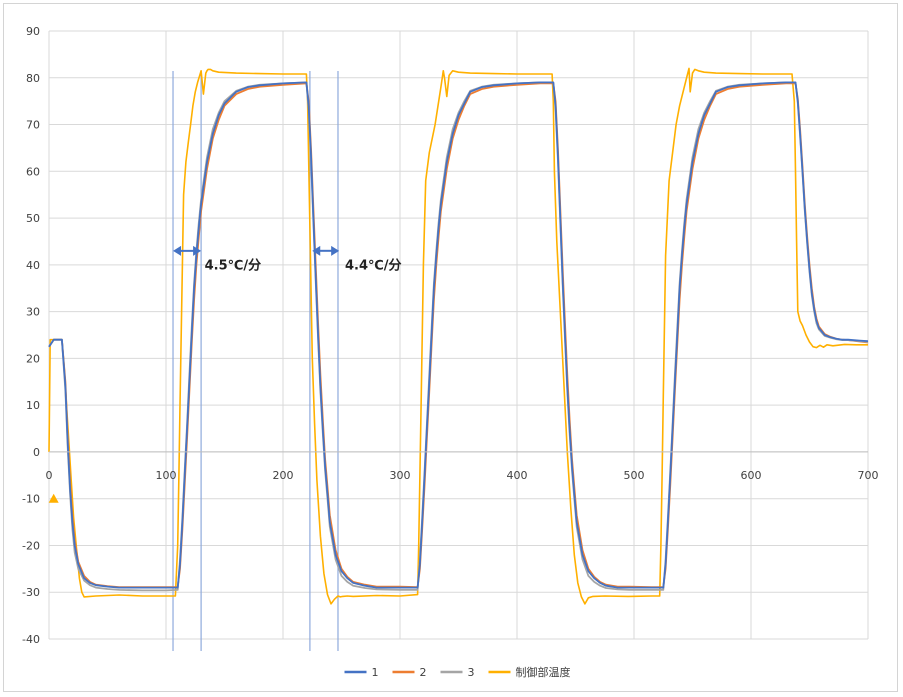 The height and width of the screenshot is (697, 903). I want to click on legend: 1 2 3 制御部温度, so click(457, 672).